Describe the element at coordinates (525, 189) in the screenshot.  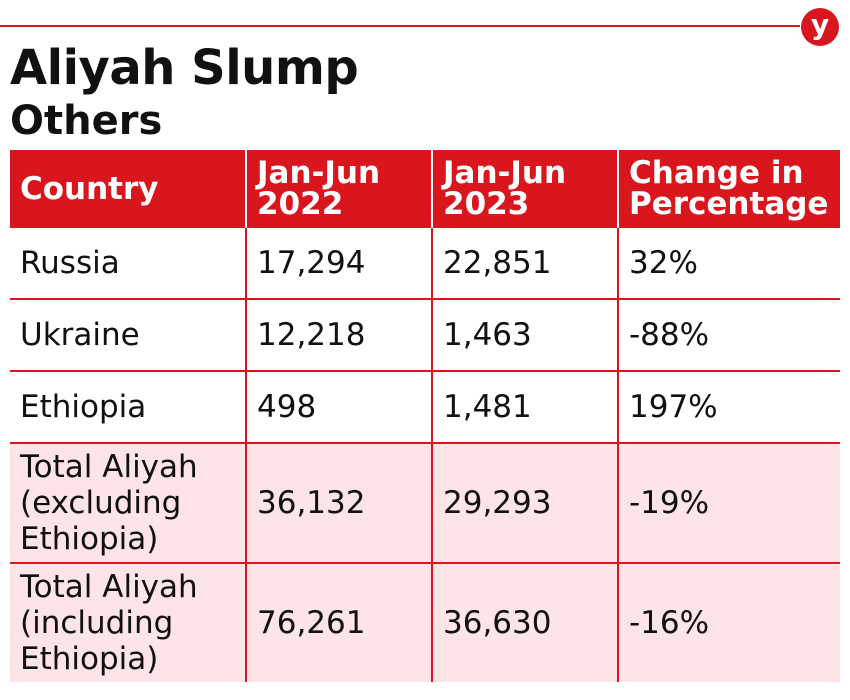
I see `header-2023: Jan-Jun 2023` at that location.